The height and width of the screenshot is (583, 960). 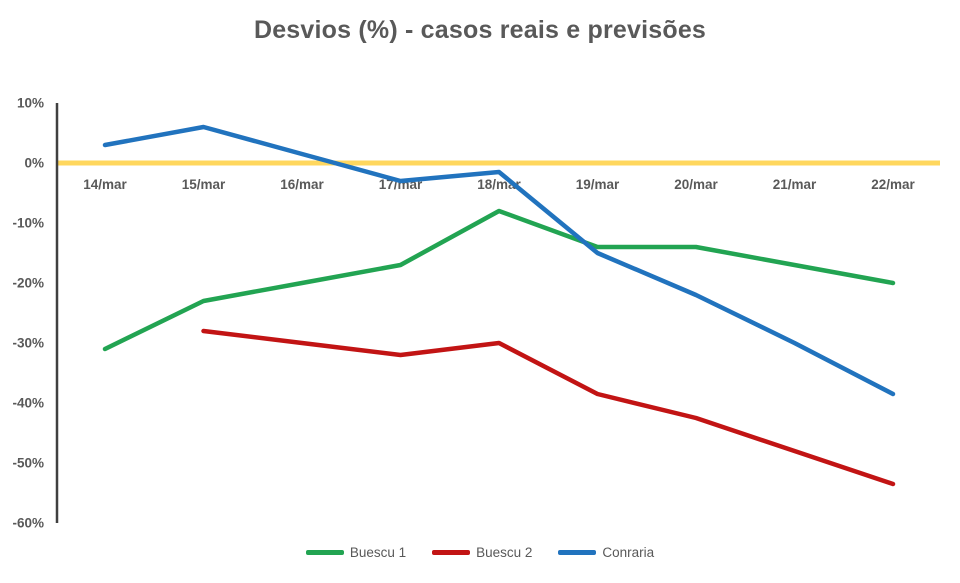 What do you see at coordinates (28, 523) in the screenshot?
I see `y-axis-tick-label: -60%` at bounding box center [28, 523].